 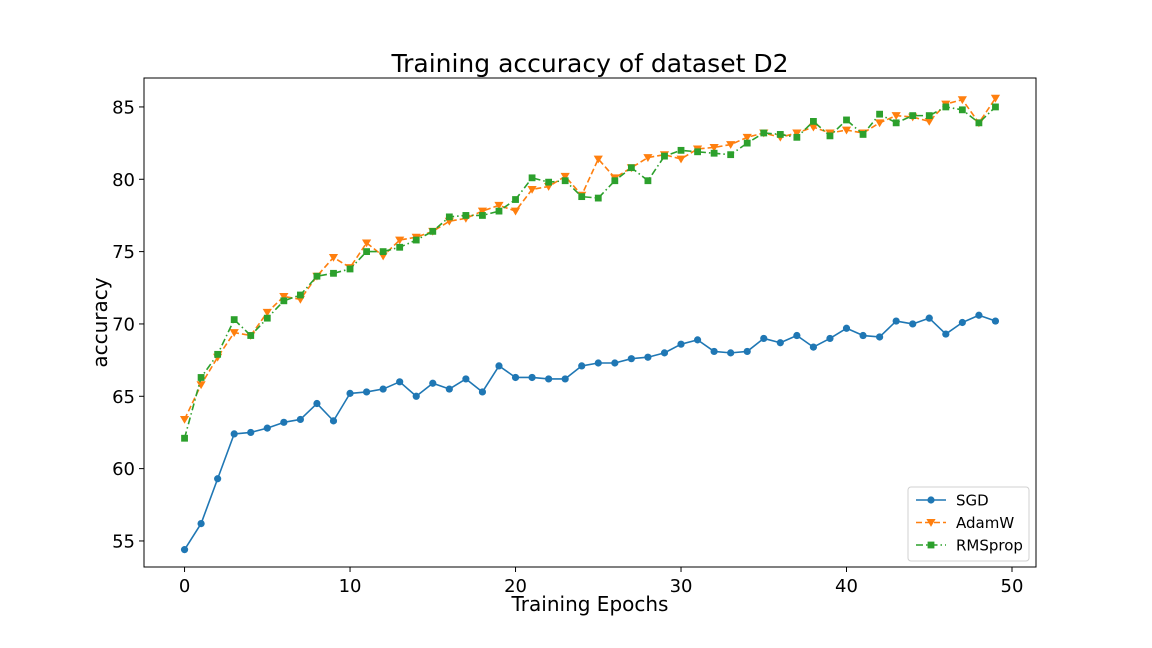 I want to click on legend-label: AdamW, so click(x=985, y=523).